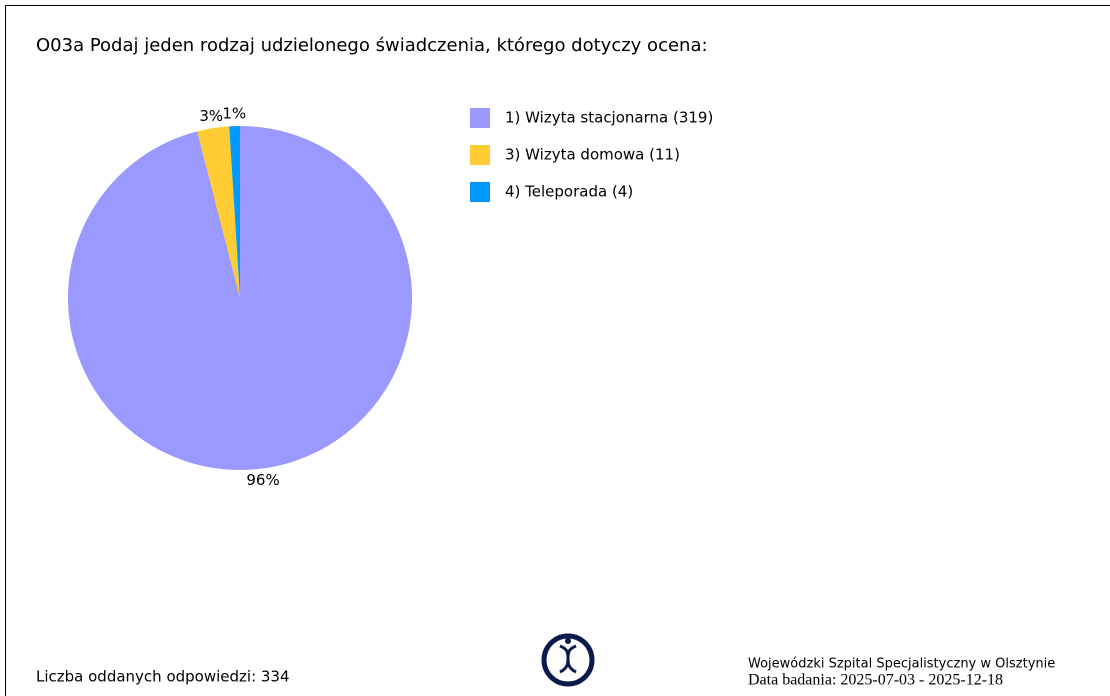 The image size is (1110, 696). Describe the element at coordinates (592, 155) in the screenshot. I see `legend-label: 3) Wizyta domowa (11)` at that location.